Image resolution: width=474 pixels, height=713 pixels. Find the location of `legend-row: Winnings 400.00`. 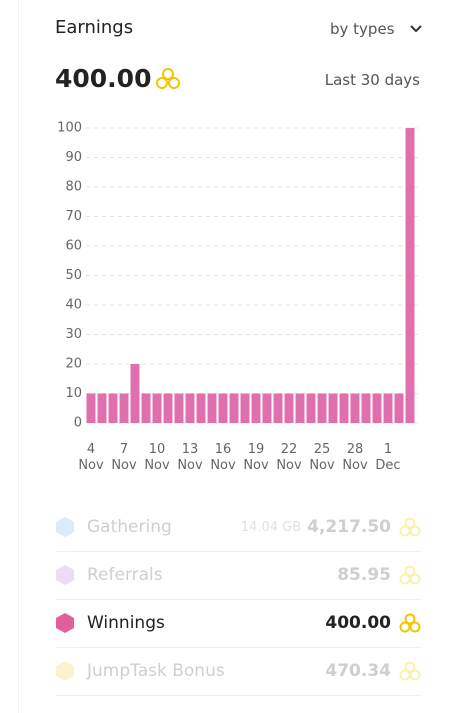

legend-row: Winnings 400.00 is located at coordinates (238, 623).